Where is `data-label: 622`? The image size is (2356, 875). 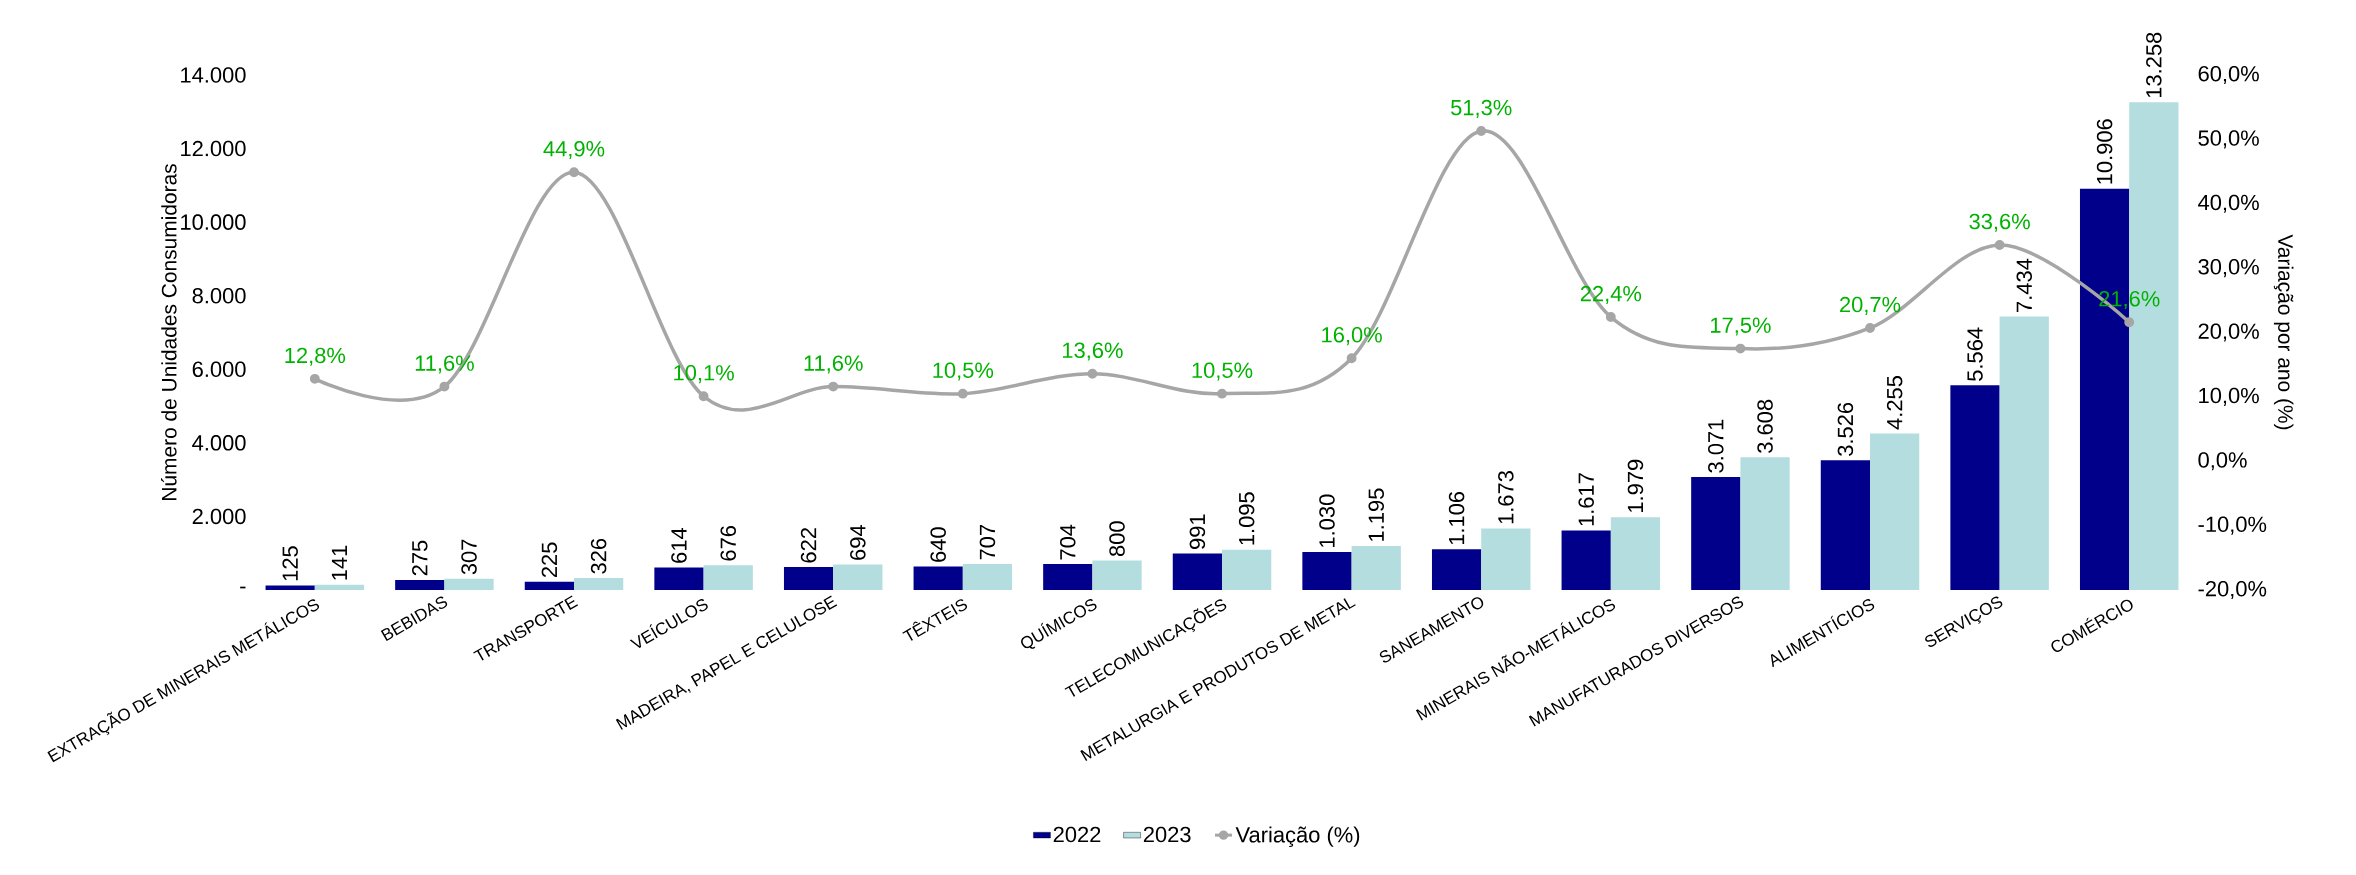 data-label: 622 is located at coordinates (808, 545).